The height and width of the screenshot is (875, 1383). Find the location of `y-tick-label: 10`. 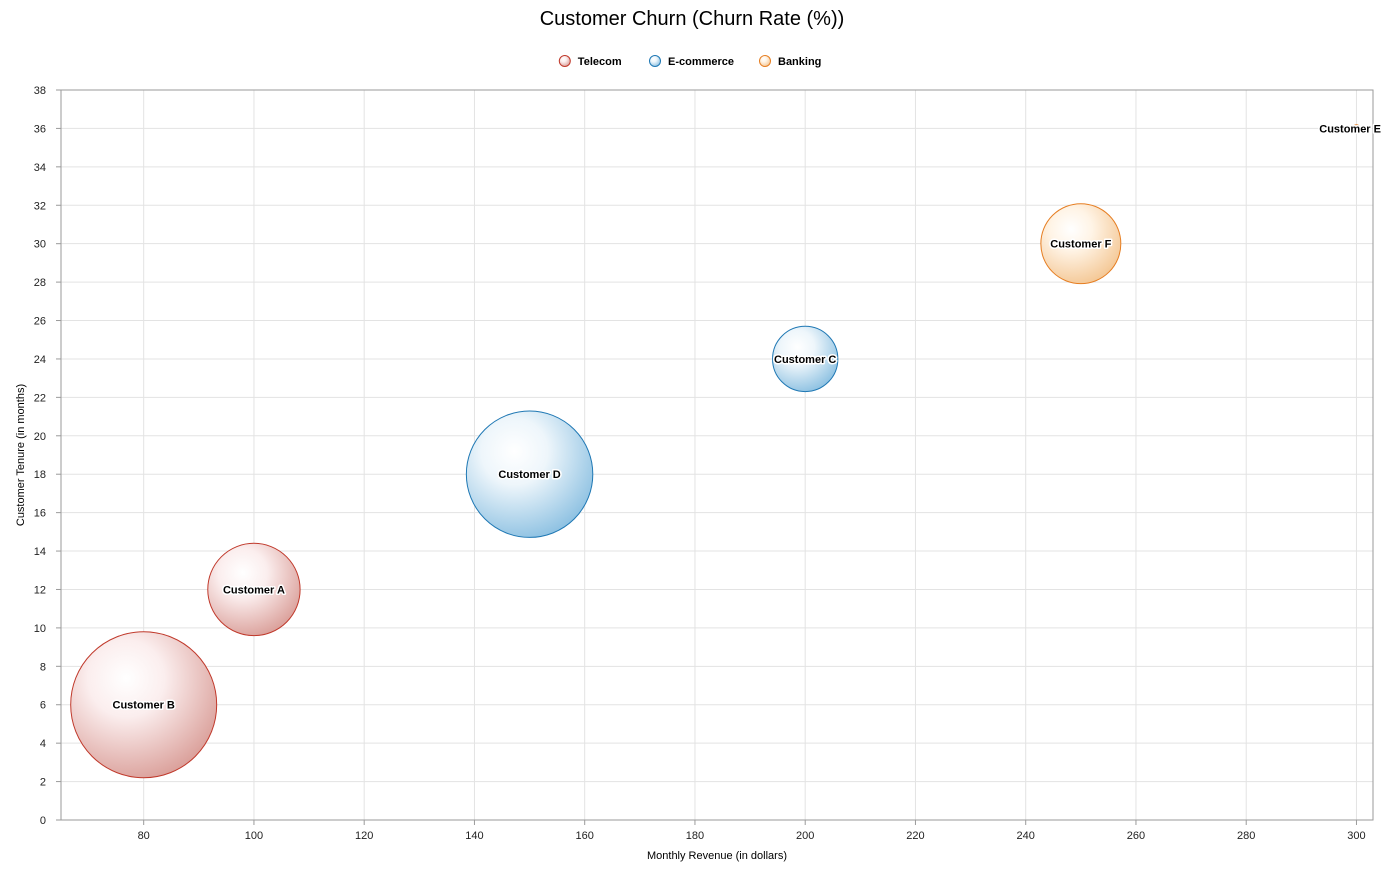

y-tick-label: 10 is located at coordinates (40, 629).